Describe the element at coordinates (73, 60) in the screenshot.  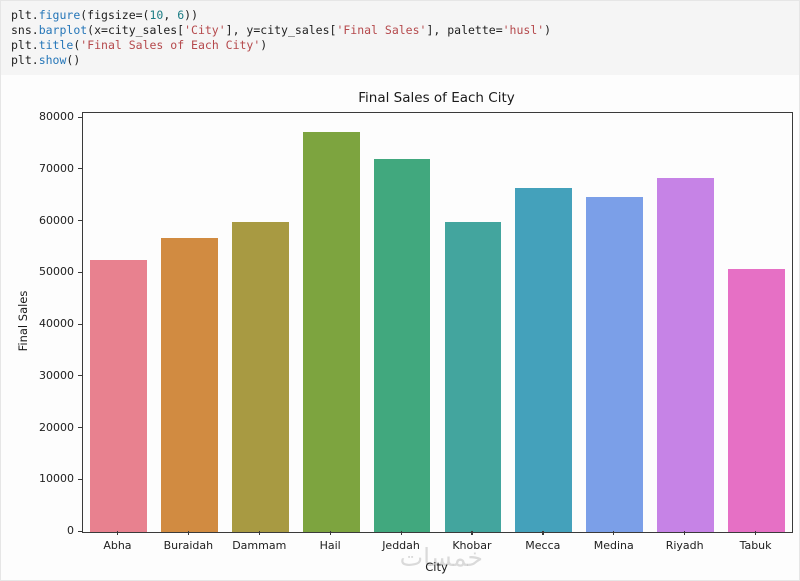
I see `code-token-plain: ()` at that location.